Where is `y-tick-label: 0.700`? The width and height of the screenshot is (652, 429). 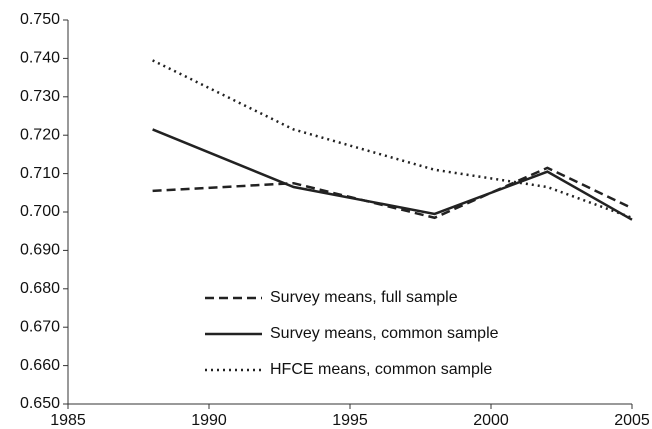
y-tick-label: 0.700 is located at coordinates (40, 211).